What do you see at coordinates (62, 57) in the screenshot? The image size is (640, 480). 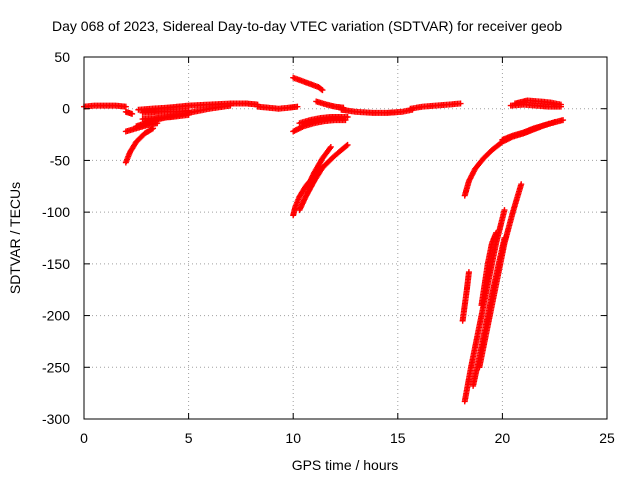 I see `y-tick-label: 50` at bounding box center [62, 57].